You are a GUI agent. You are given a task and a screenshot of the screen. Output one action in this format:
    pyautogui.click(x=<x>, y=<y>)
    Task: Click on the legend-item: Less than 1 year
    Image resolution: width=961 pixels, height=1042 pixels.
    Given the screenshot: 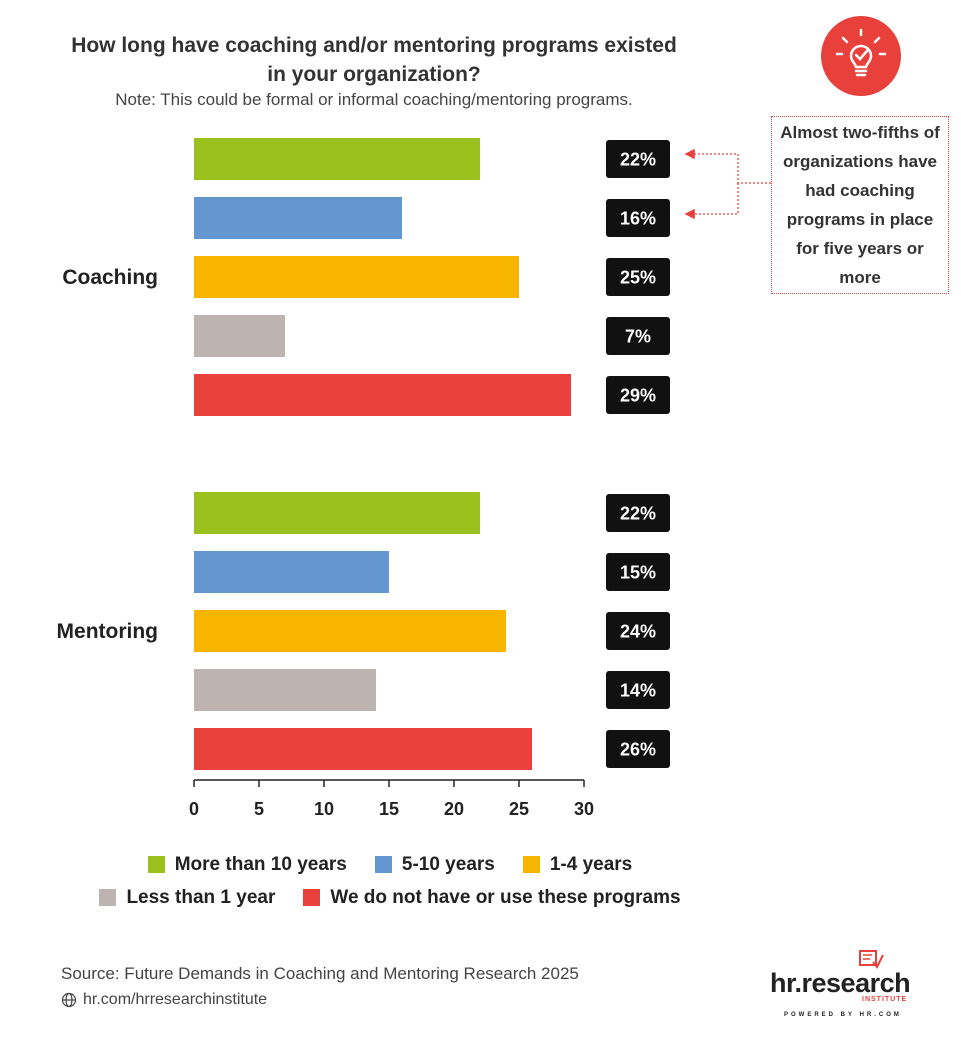 What is the action you would take?
    pyautogui.click(x=187, y=898)
    